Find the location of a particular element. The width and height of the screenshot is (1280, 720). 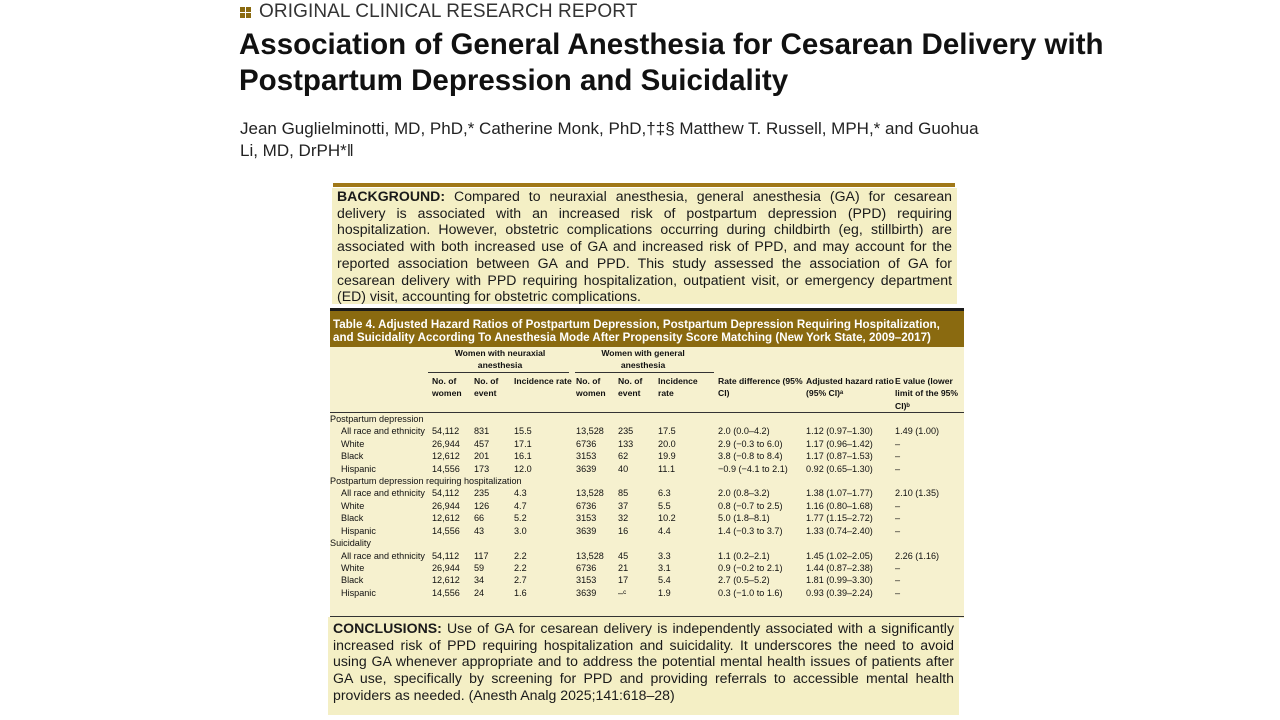

table-cell: 32 is located at coordinates (623, 518).